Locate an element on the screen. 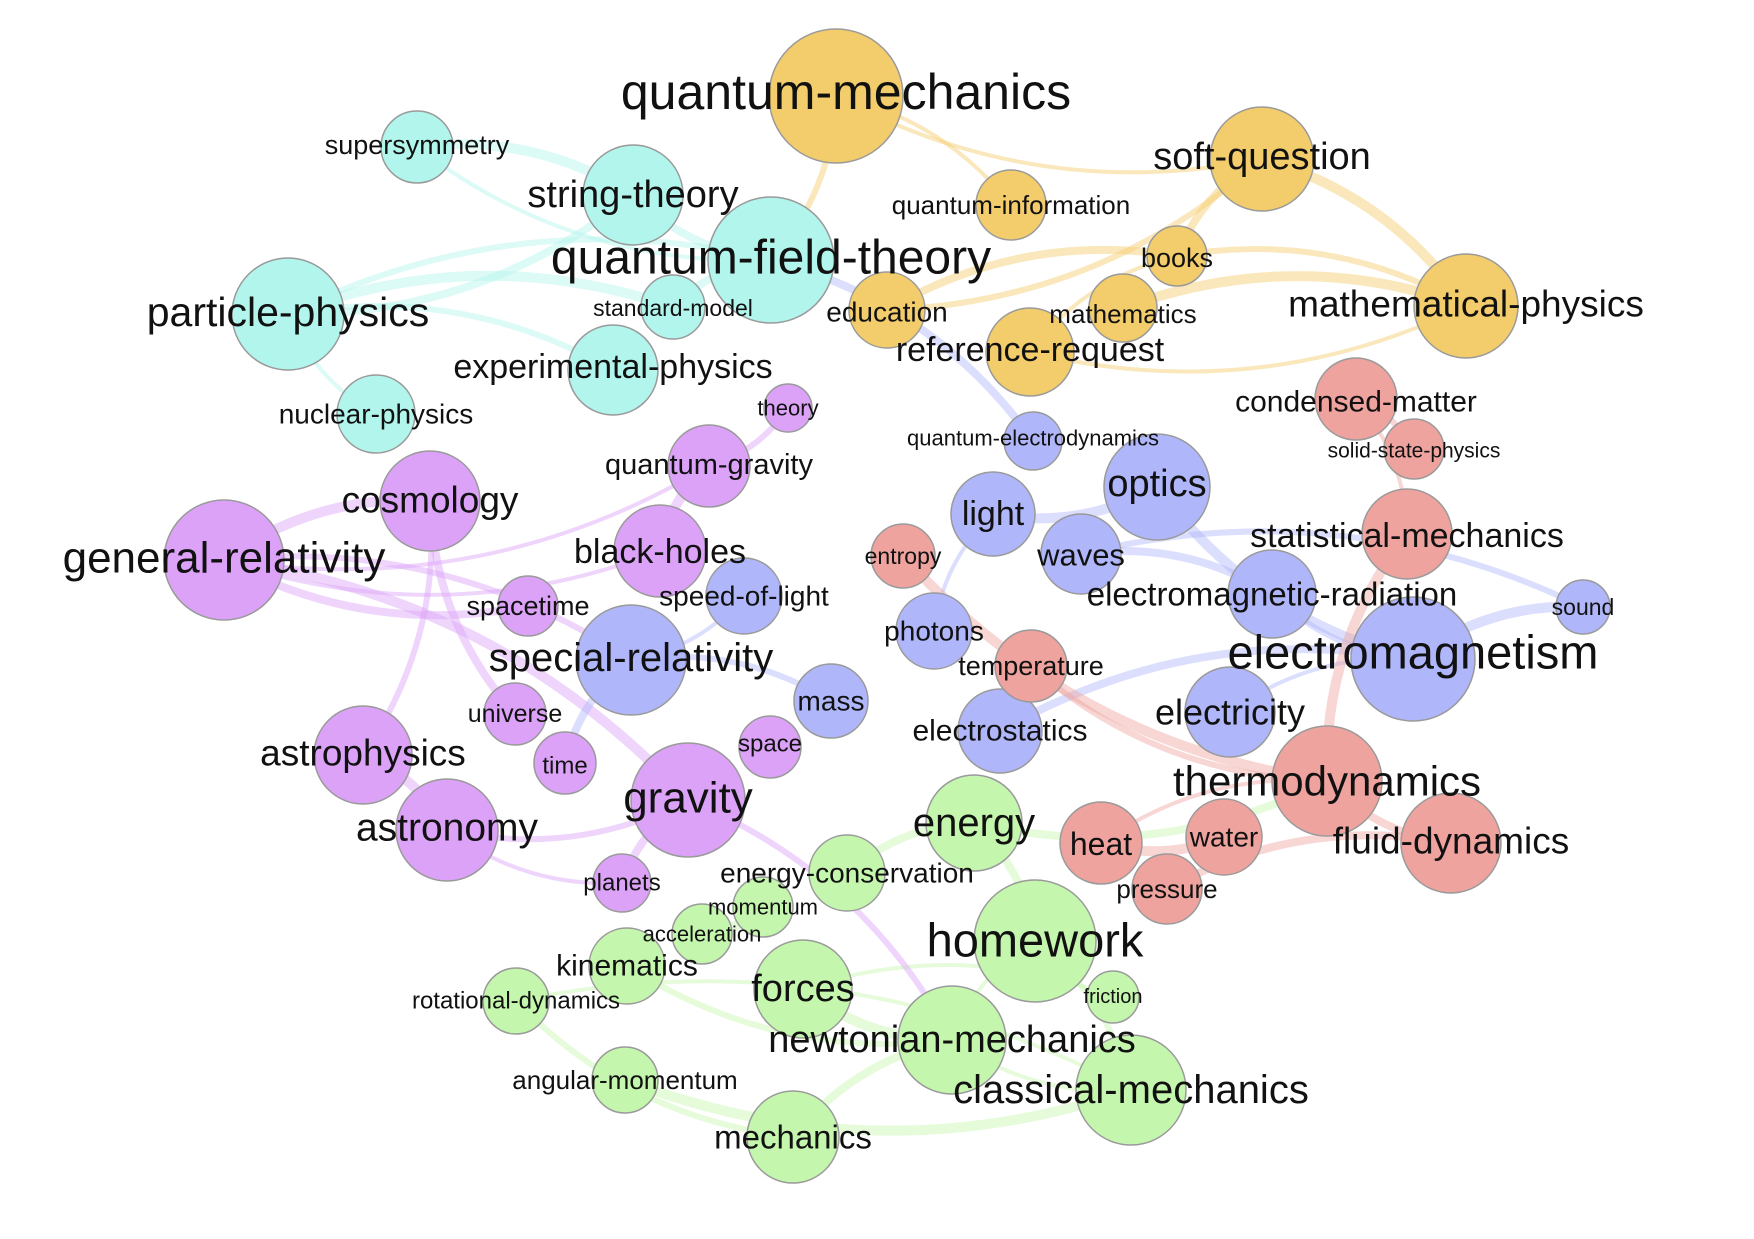 The image size is (1754, 1239). node-quantum-mechanics is located at coordinates (836, 96).